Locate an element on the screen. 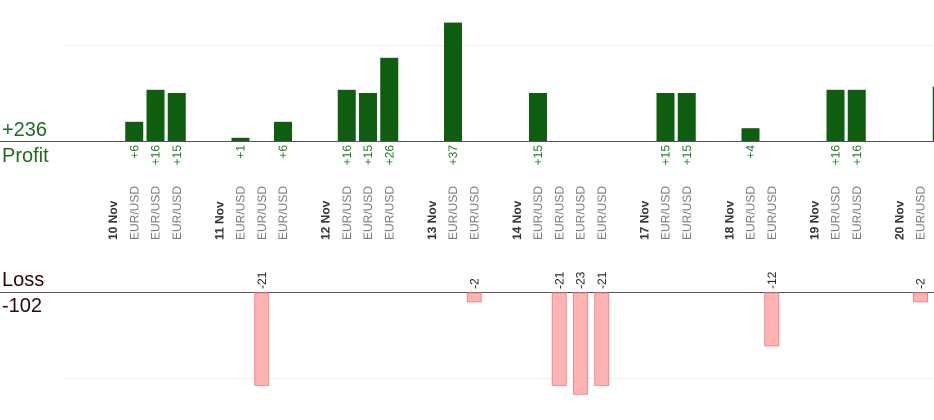 The width and height of the screenshot is (934, 420). profit-total: +236 is located at coordinates (25, 130).